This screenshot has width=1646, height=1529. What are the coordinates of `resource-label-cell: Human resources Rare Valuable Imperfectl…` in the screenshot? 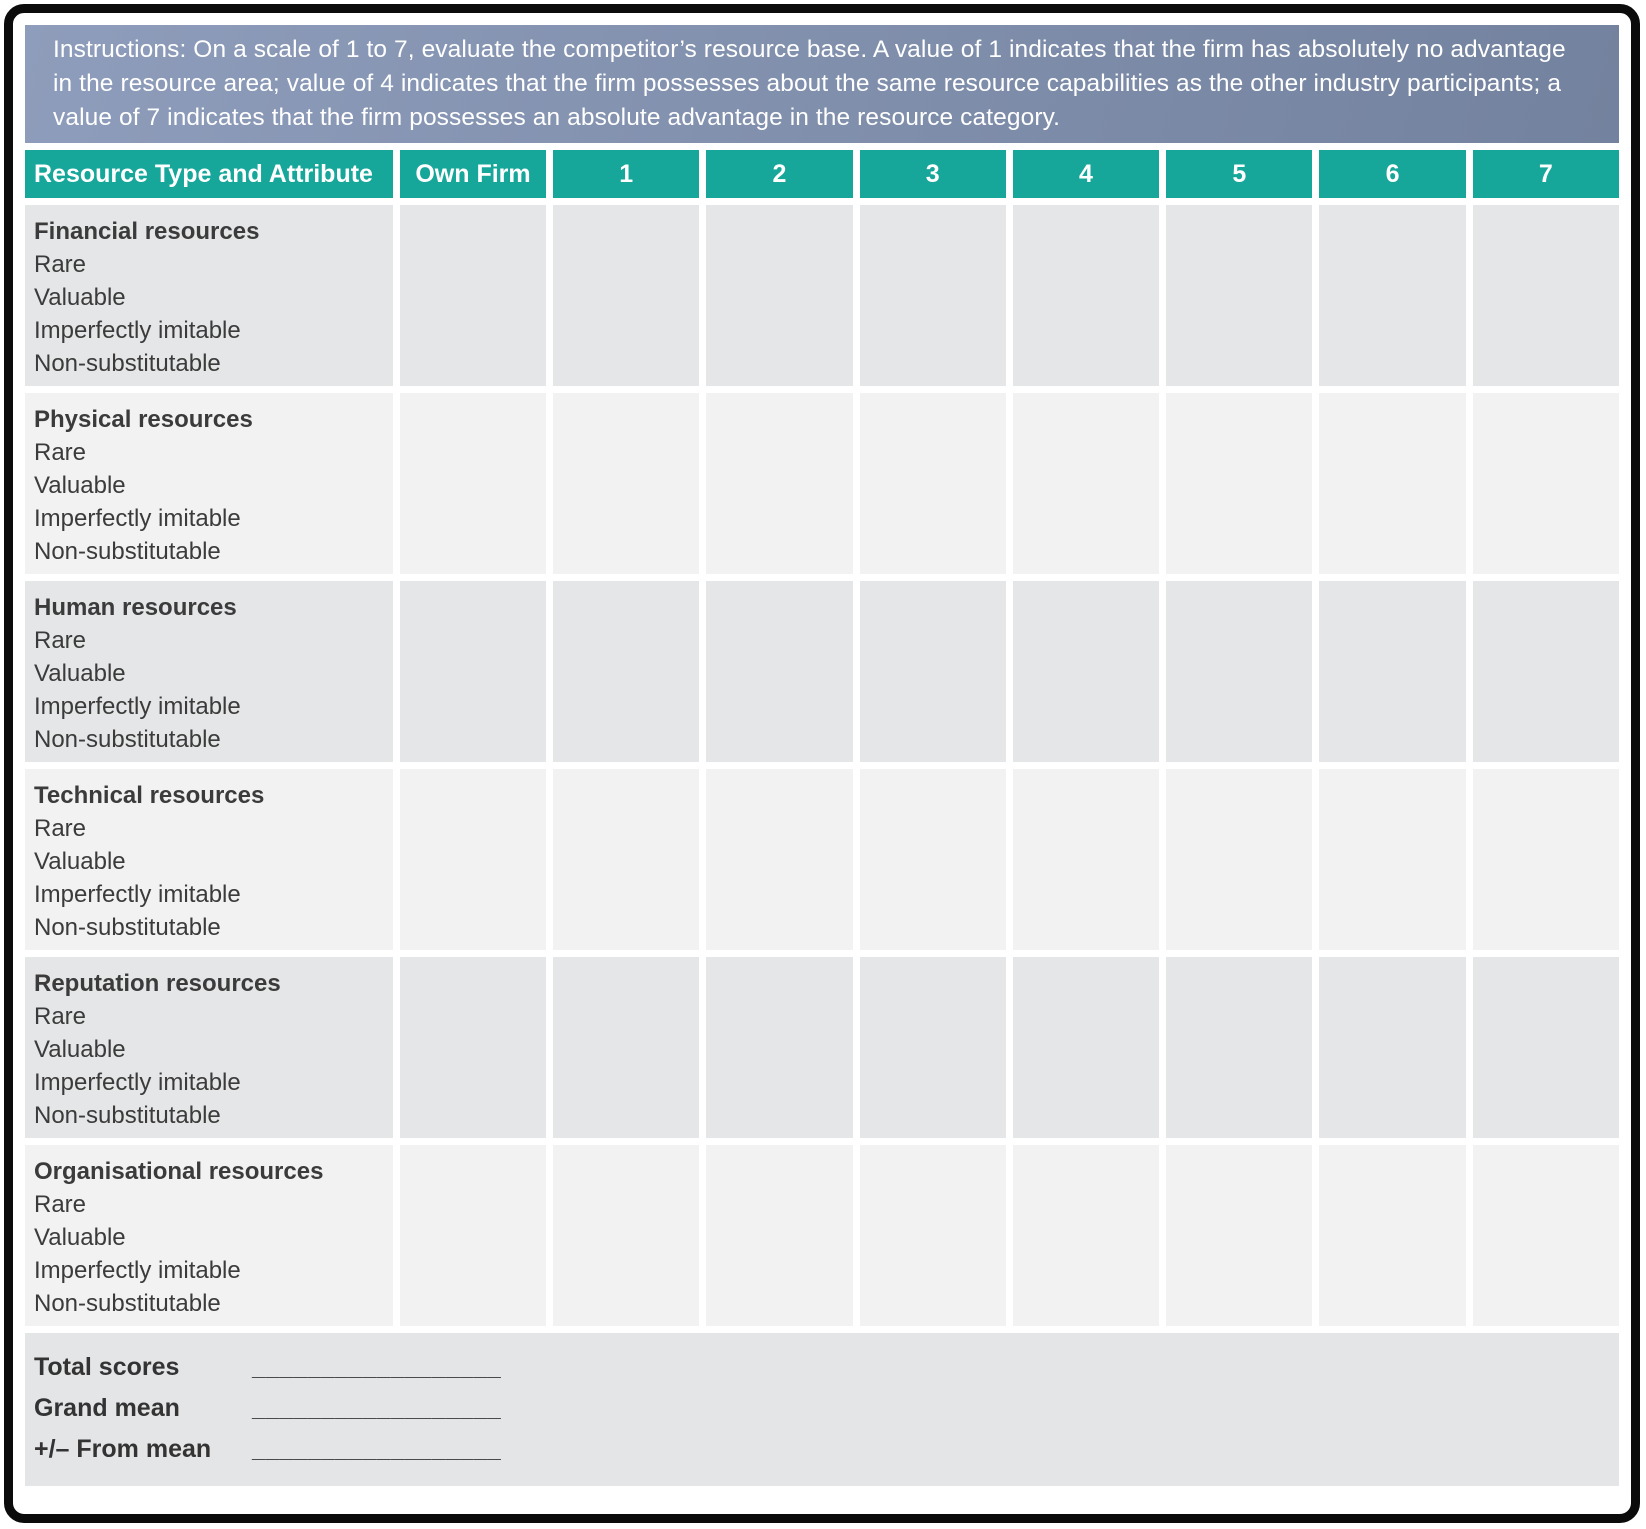 It's located at (209, 671).